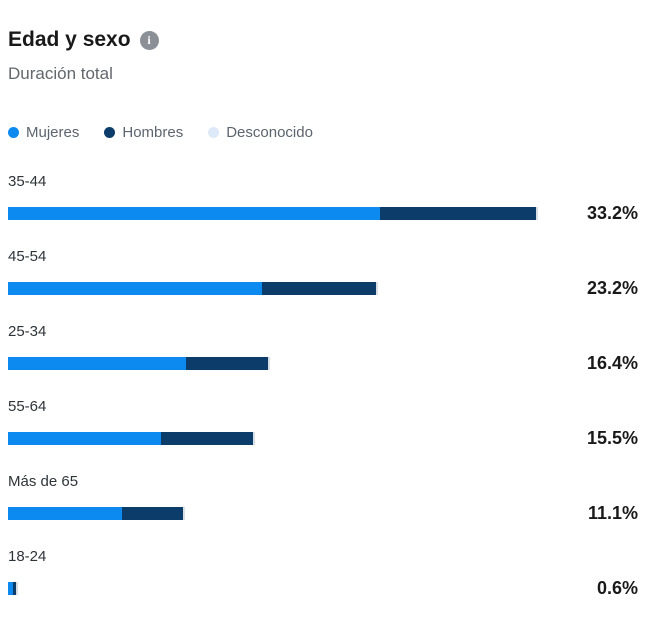 This screenshot has height=639, width=645. I want to click on info-icon: i, so click(149, 40).